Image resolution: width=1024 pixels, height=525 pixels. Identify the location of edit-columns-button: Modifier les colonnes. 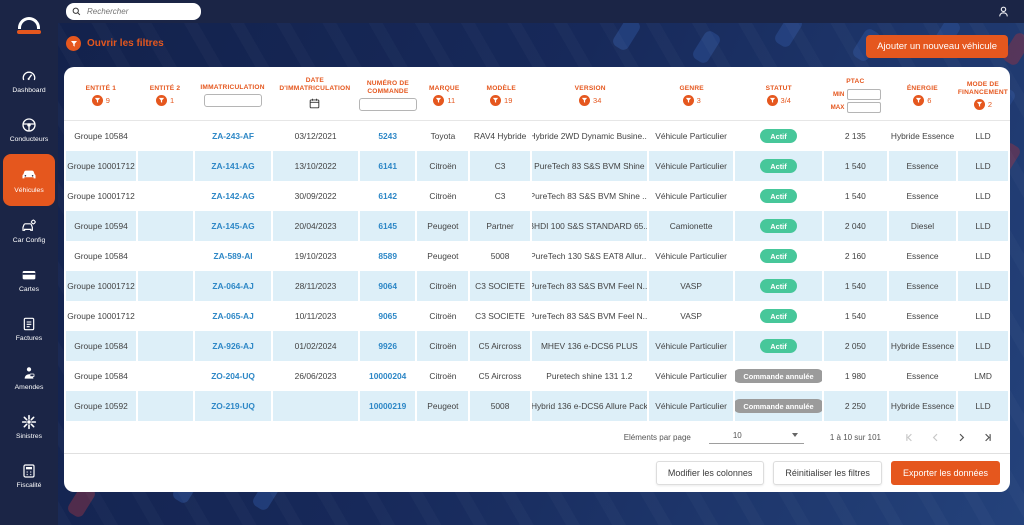
(710, 473).